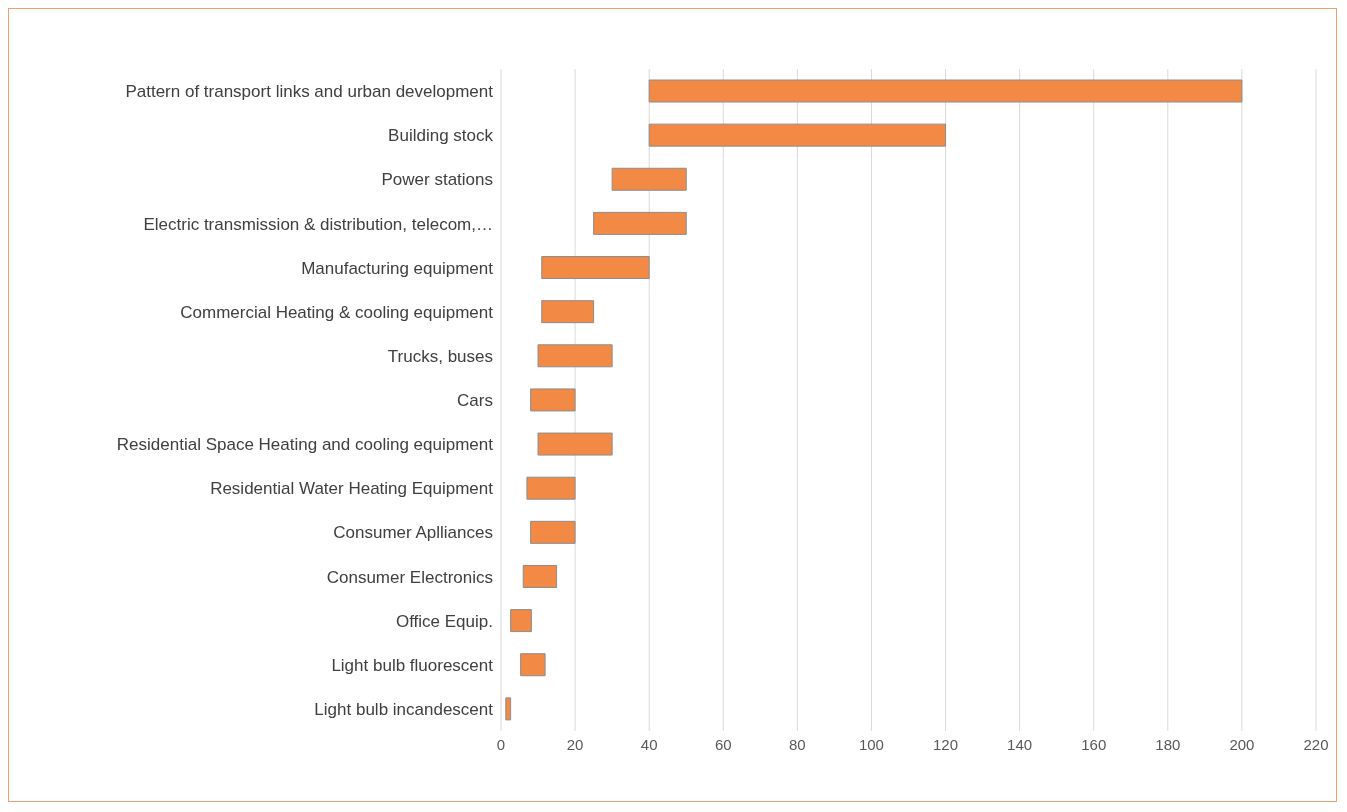 The height and width of the screenshot is (812, 1347). What do you see at coordinates (440, 356) in the screenshot?
I see `y-tick-label: Trucks, buses` at bounding box center [440, 356].